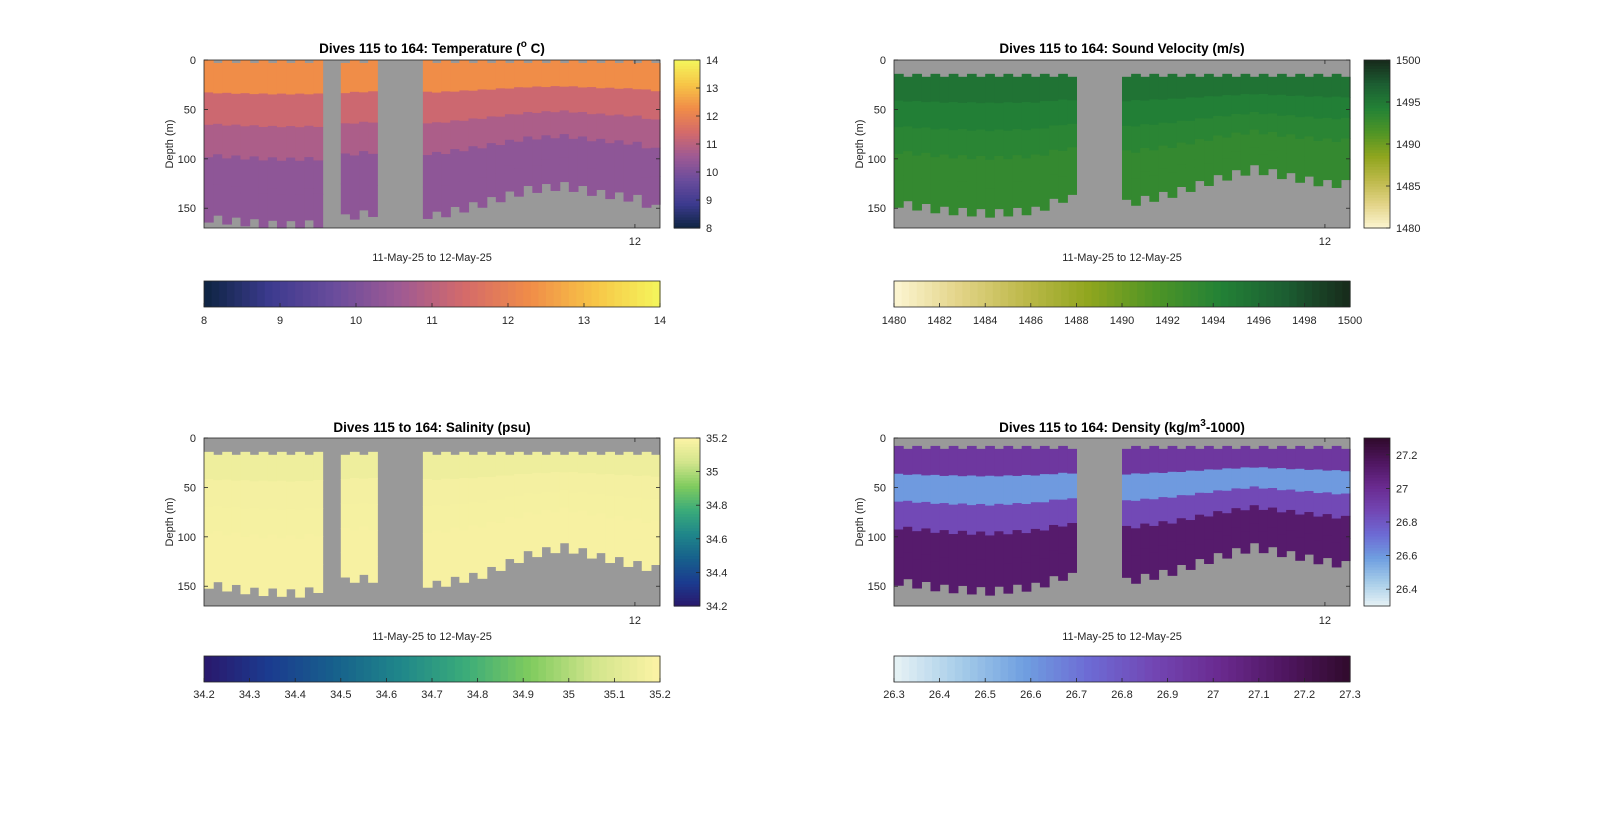  What do you see at coordinates (340, 695) in the screenshot?
I see `colorbar-tick-label: 34.5` at bounding box center [340, 695].